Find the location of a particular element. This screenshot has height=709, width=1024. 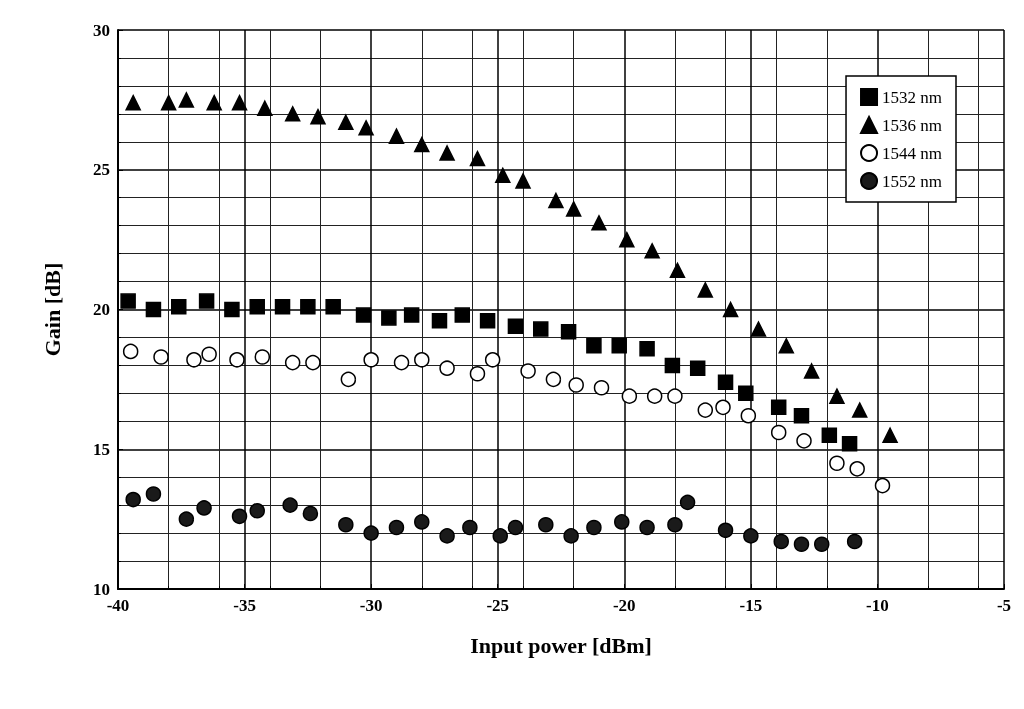

y-tick-label: 15 is located at coordinates (101, 449).